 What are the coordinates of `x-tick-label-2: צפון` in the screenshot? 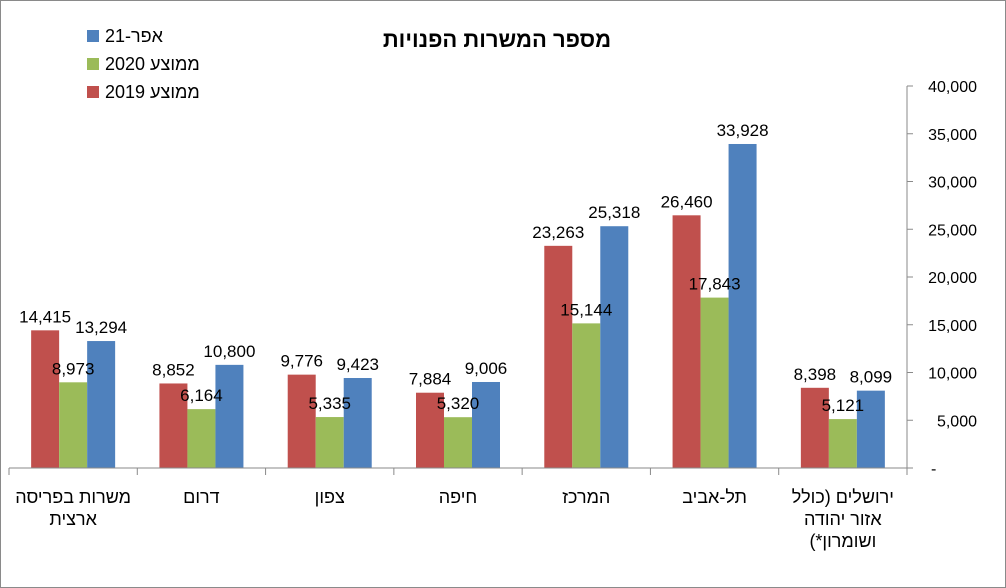 It's located at (330, 497).